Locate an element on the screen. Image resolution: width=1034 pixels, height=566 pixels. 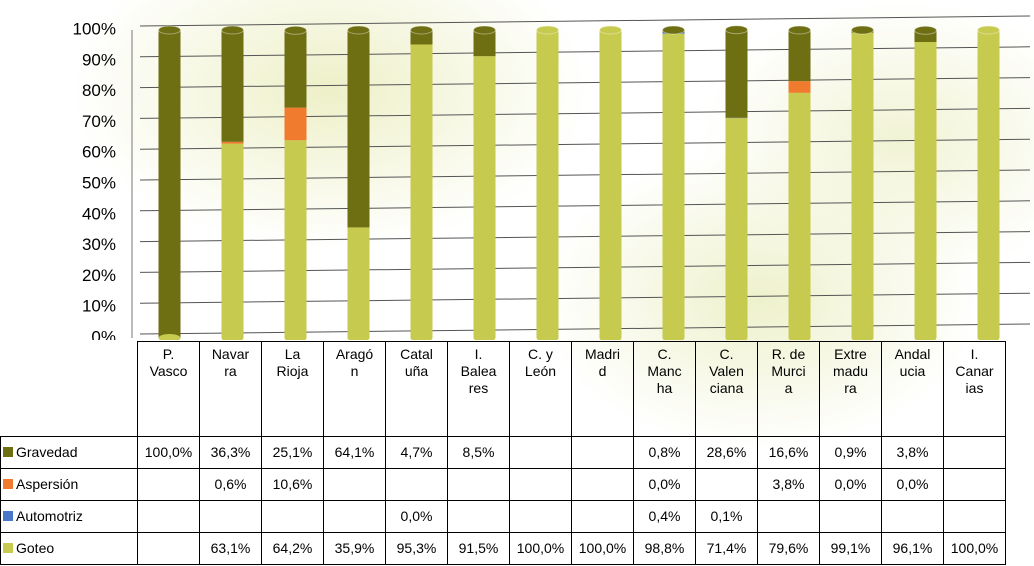
legend-label: Gravedad is located at coordinates (47, 452).